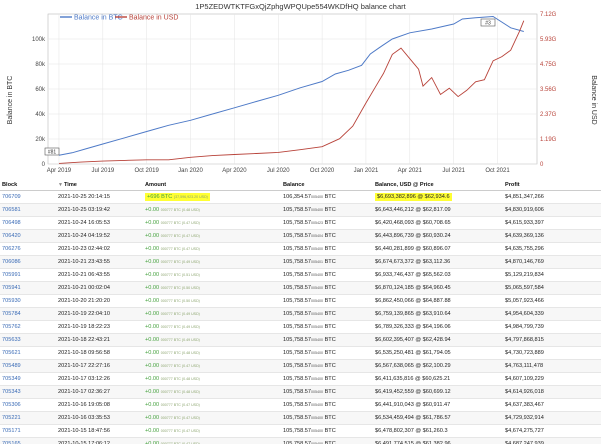 The image size is (601, 444). Describe the element at coordinates (11, 287) in the screenshot. I see `block-link: 705941` at that location.